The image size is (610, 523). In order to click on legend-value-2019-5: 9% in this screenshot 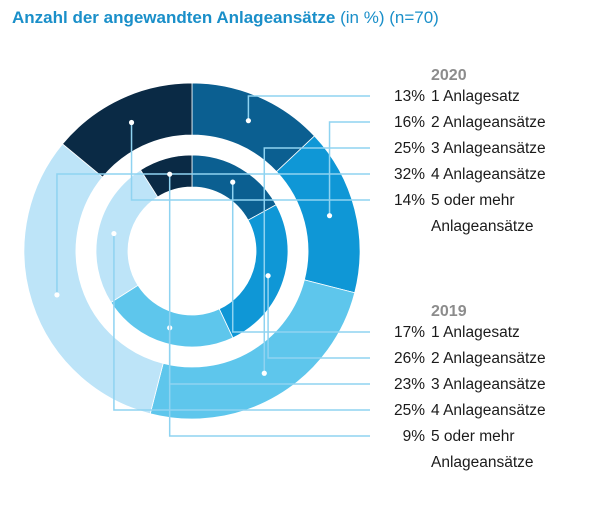, I will do `click(414, 436)`.